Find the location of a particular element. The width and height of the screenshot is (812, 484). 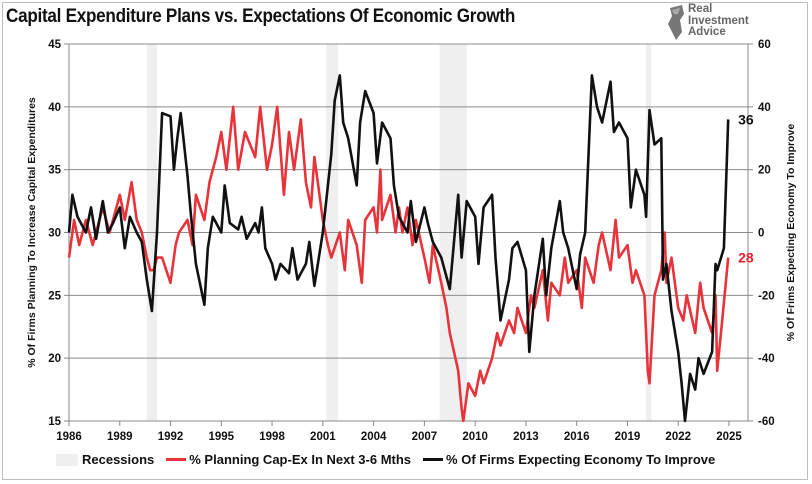

legend-item-capex: % Planning Cap-Ex In Next 3-6 Mths is located at coordinates (288, 459).